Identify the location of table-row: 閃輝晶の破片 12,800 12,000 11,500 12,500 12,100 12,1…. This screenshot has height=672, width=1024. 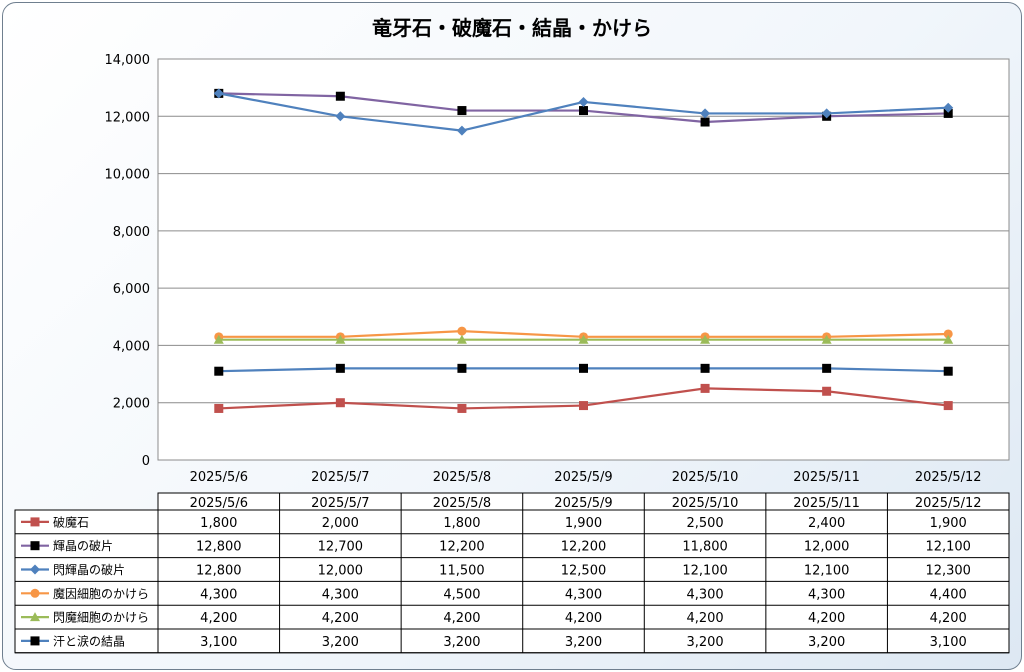
(496, 570).